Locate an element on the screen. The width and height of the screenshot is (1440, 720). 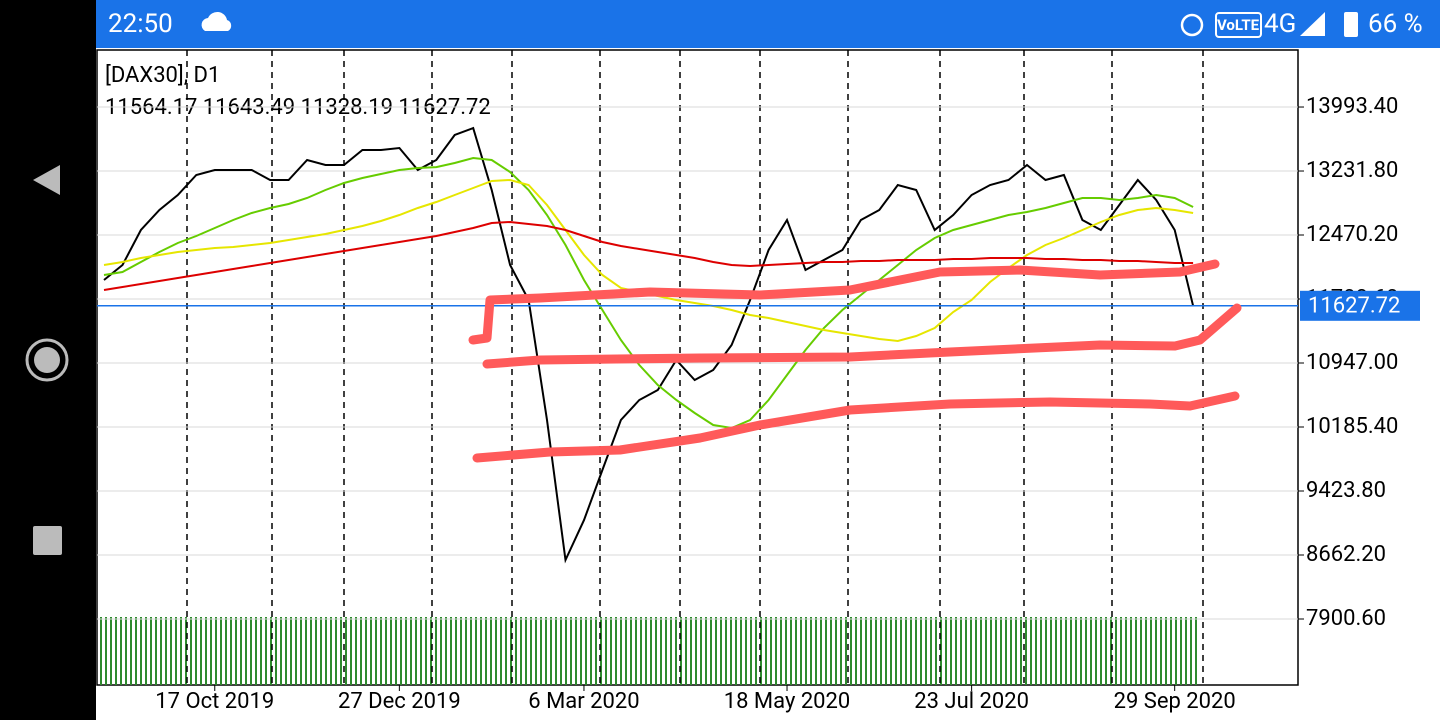
clock: 22:50 is located at coordinates (140, 24).